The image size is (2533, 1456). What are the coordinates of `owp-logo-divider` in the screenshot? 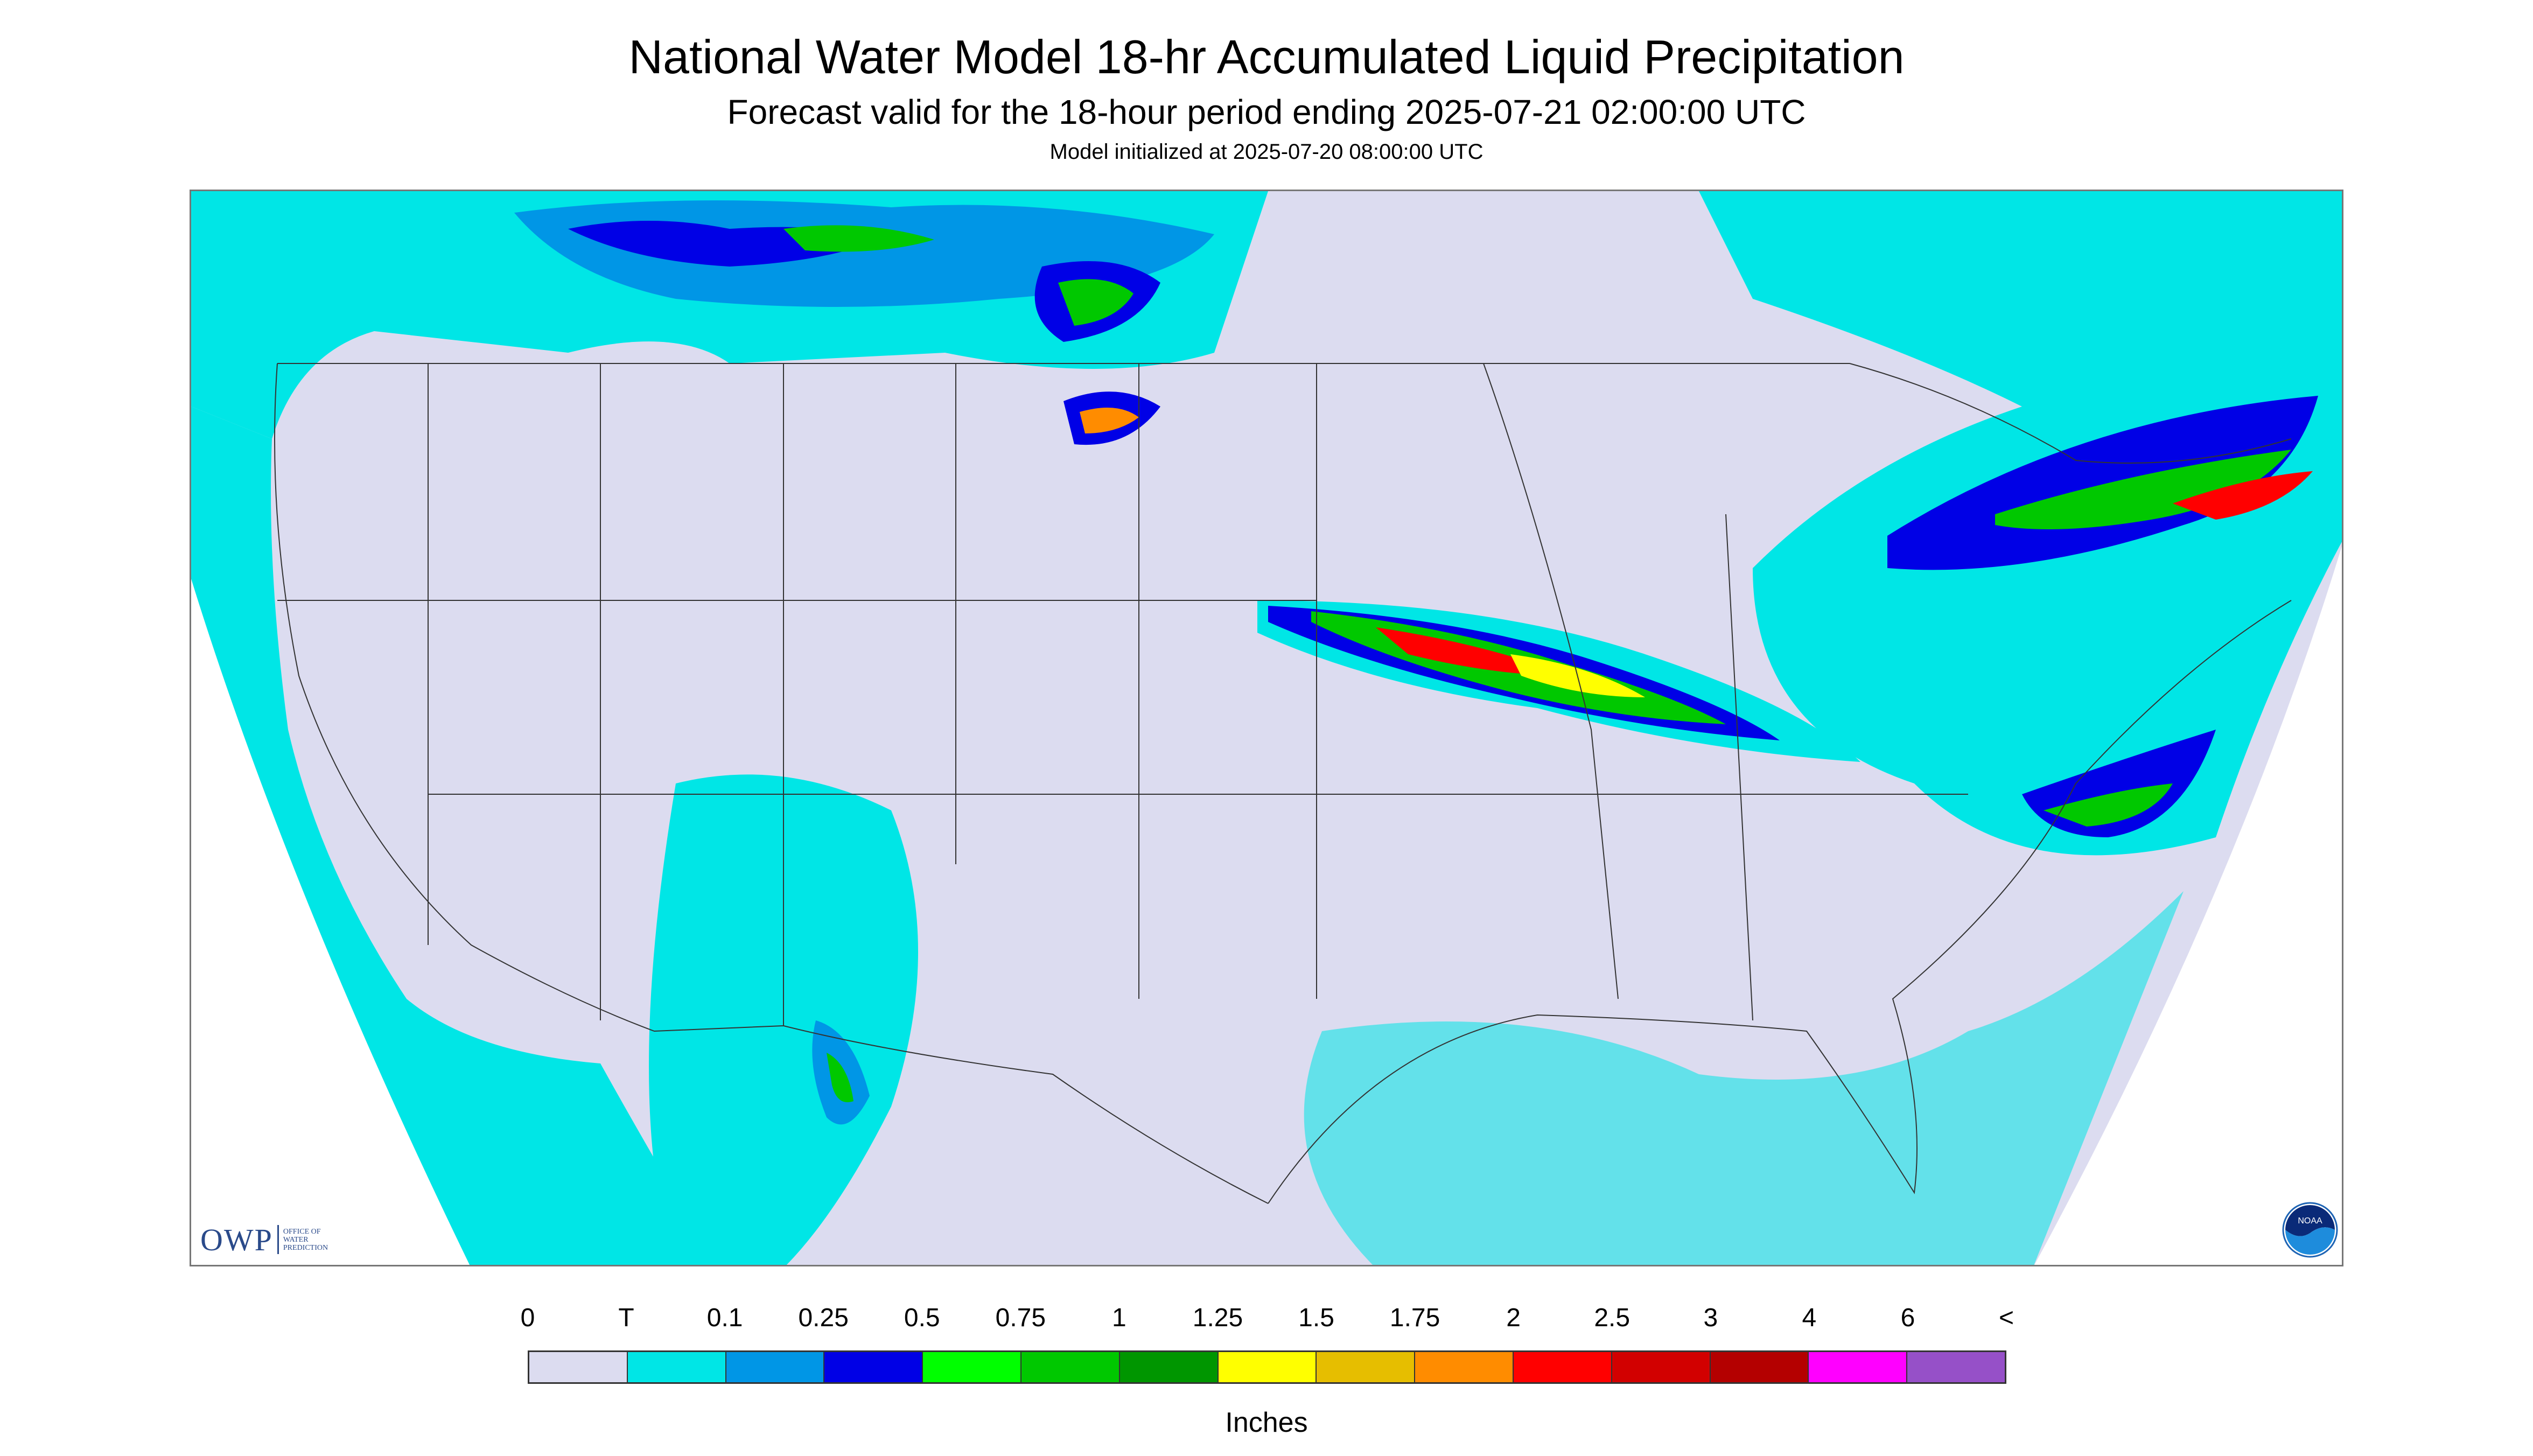 It's located at (278, 1239).